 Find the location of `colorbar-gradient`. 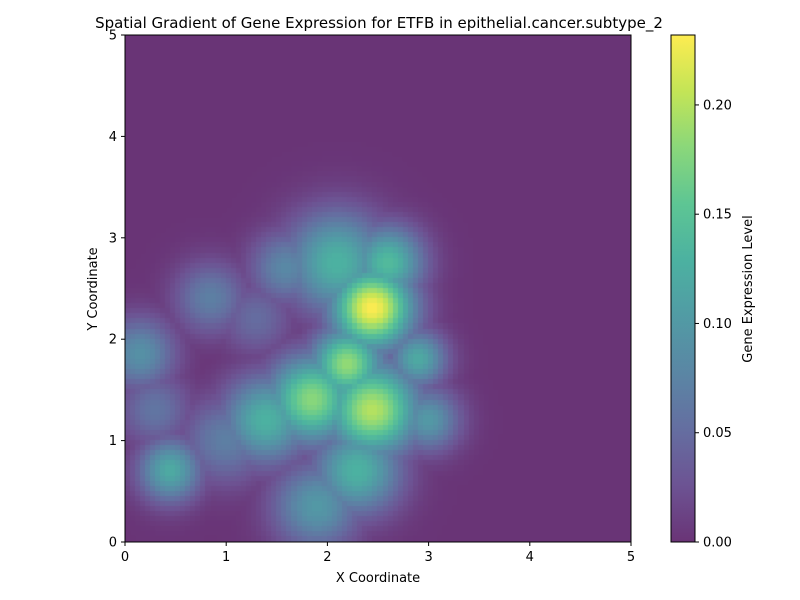

colorbar-gradient is located at coordinates (683, 288).